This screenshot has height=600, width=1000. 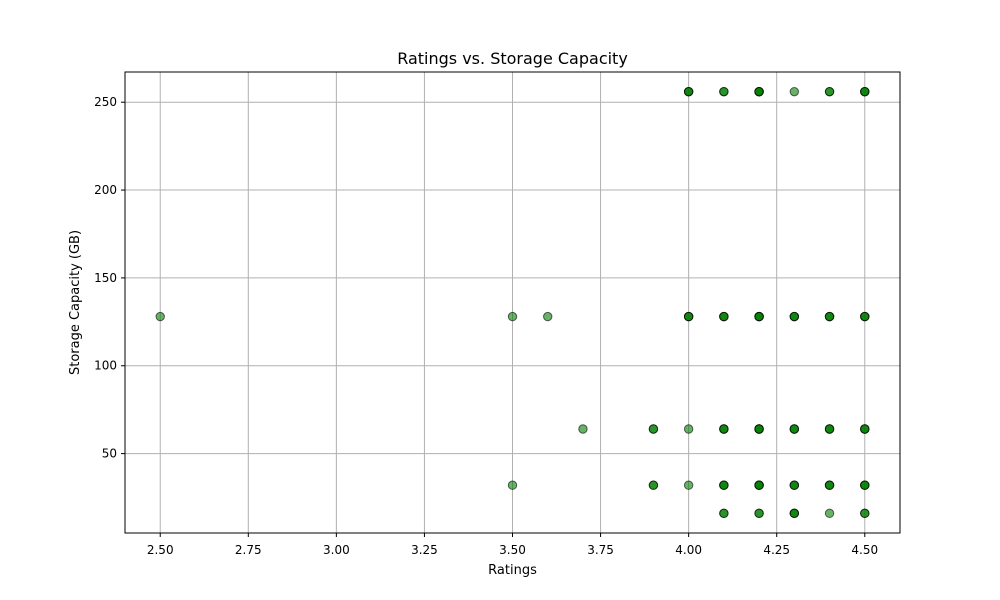 I want to click on y-tick-label: 100, so click(x=105, y=366).